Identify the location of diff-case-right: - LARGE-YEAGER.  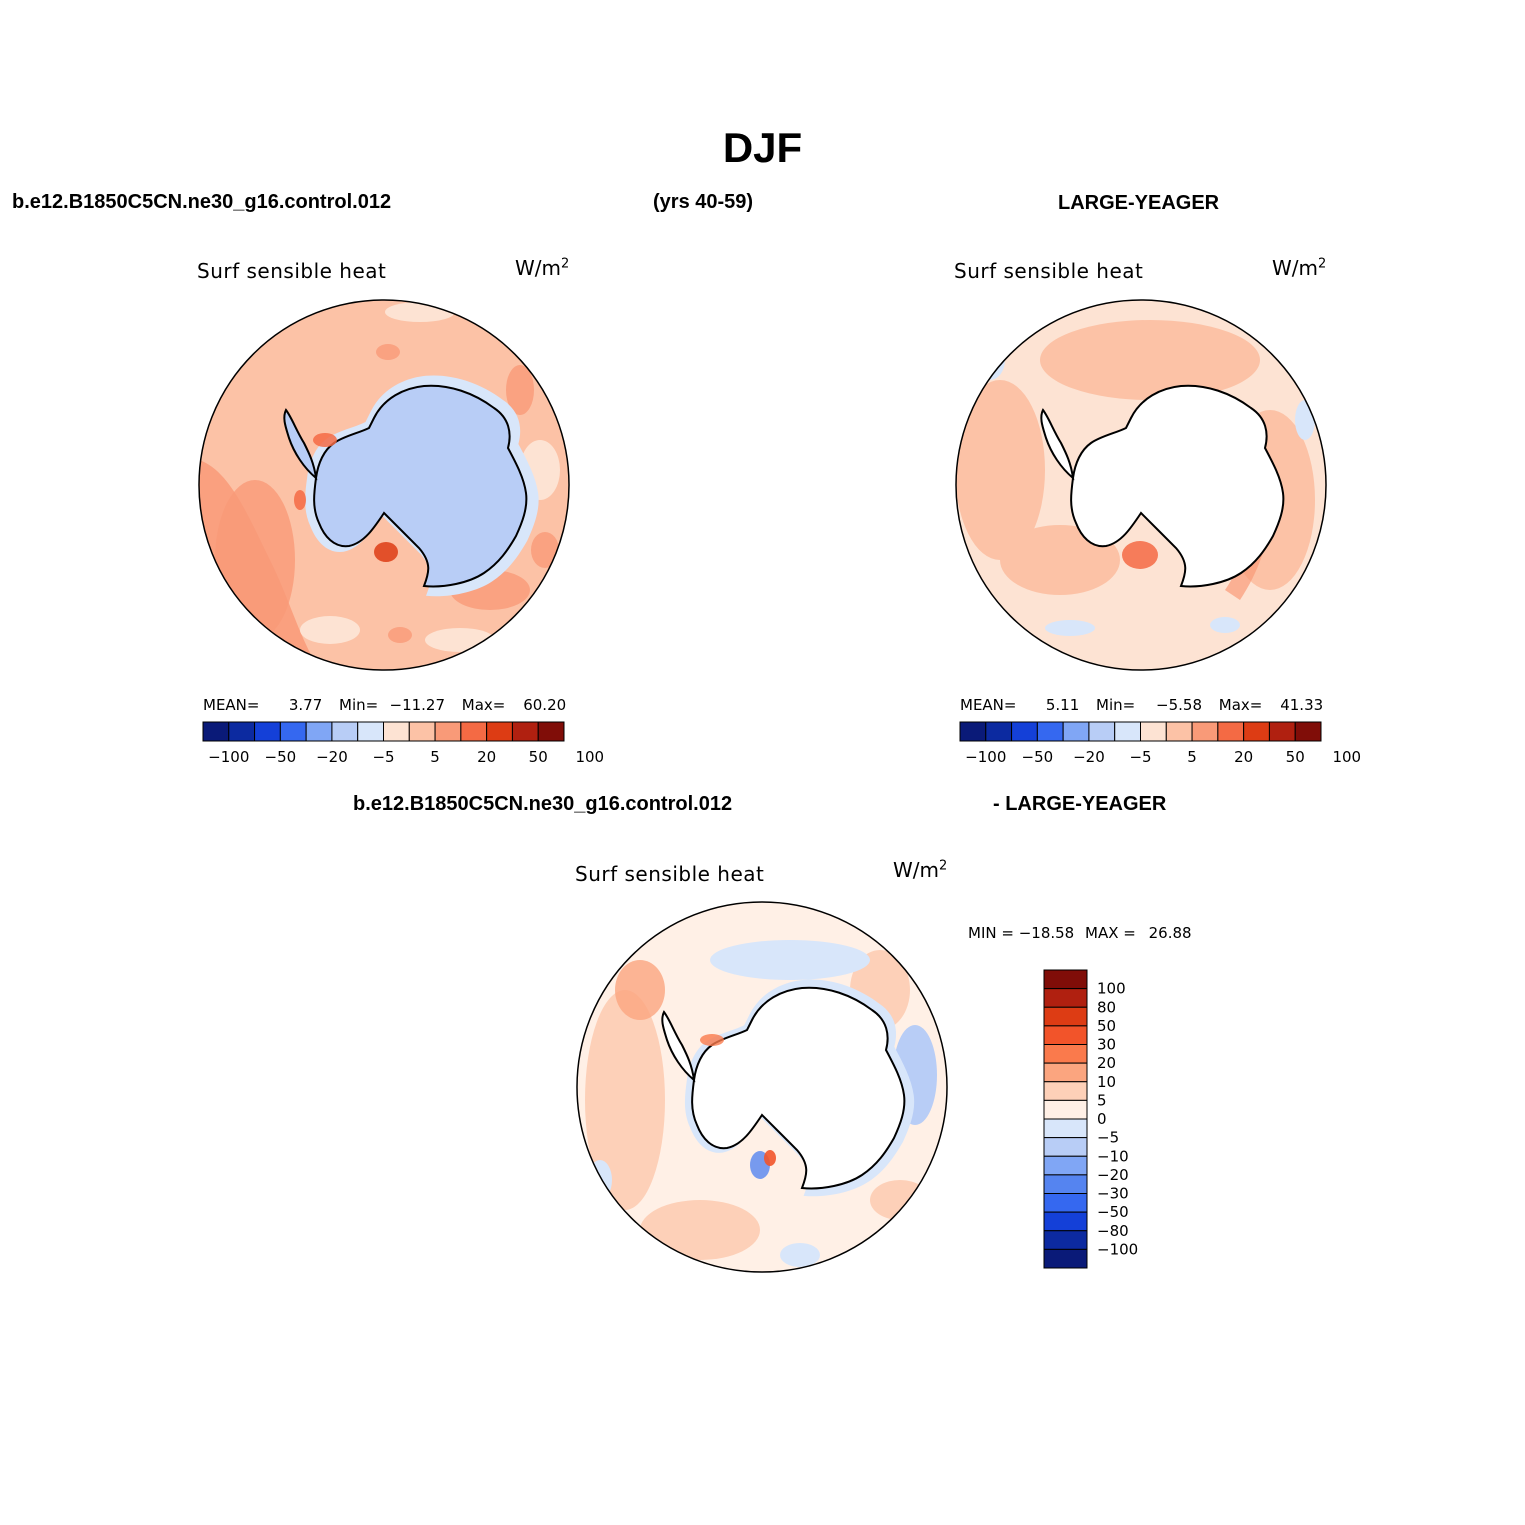
(1080, 804).